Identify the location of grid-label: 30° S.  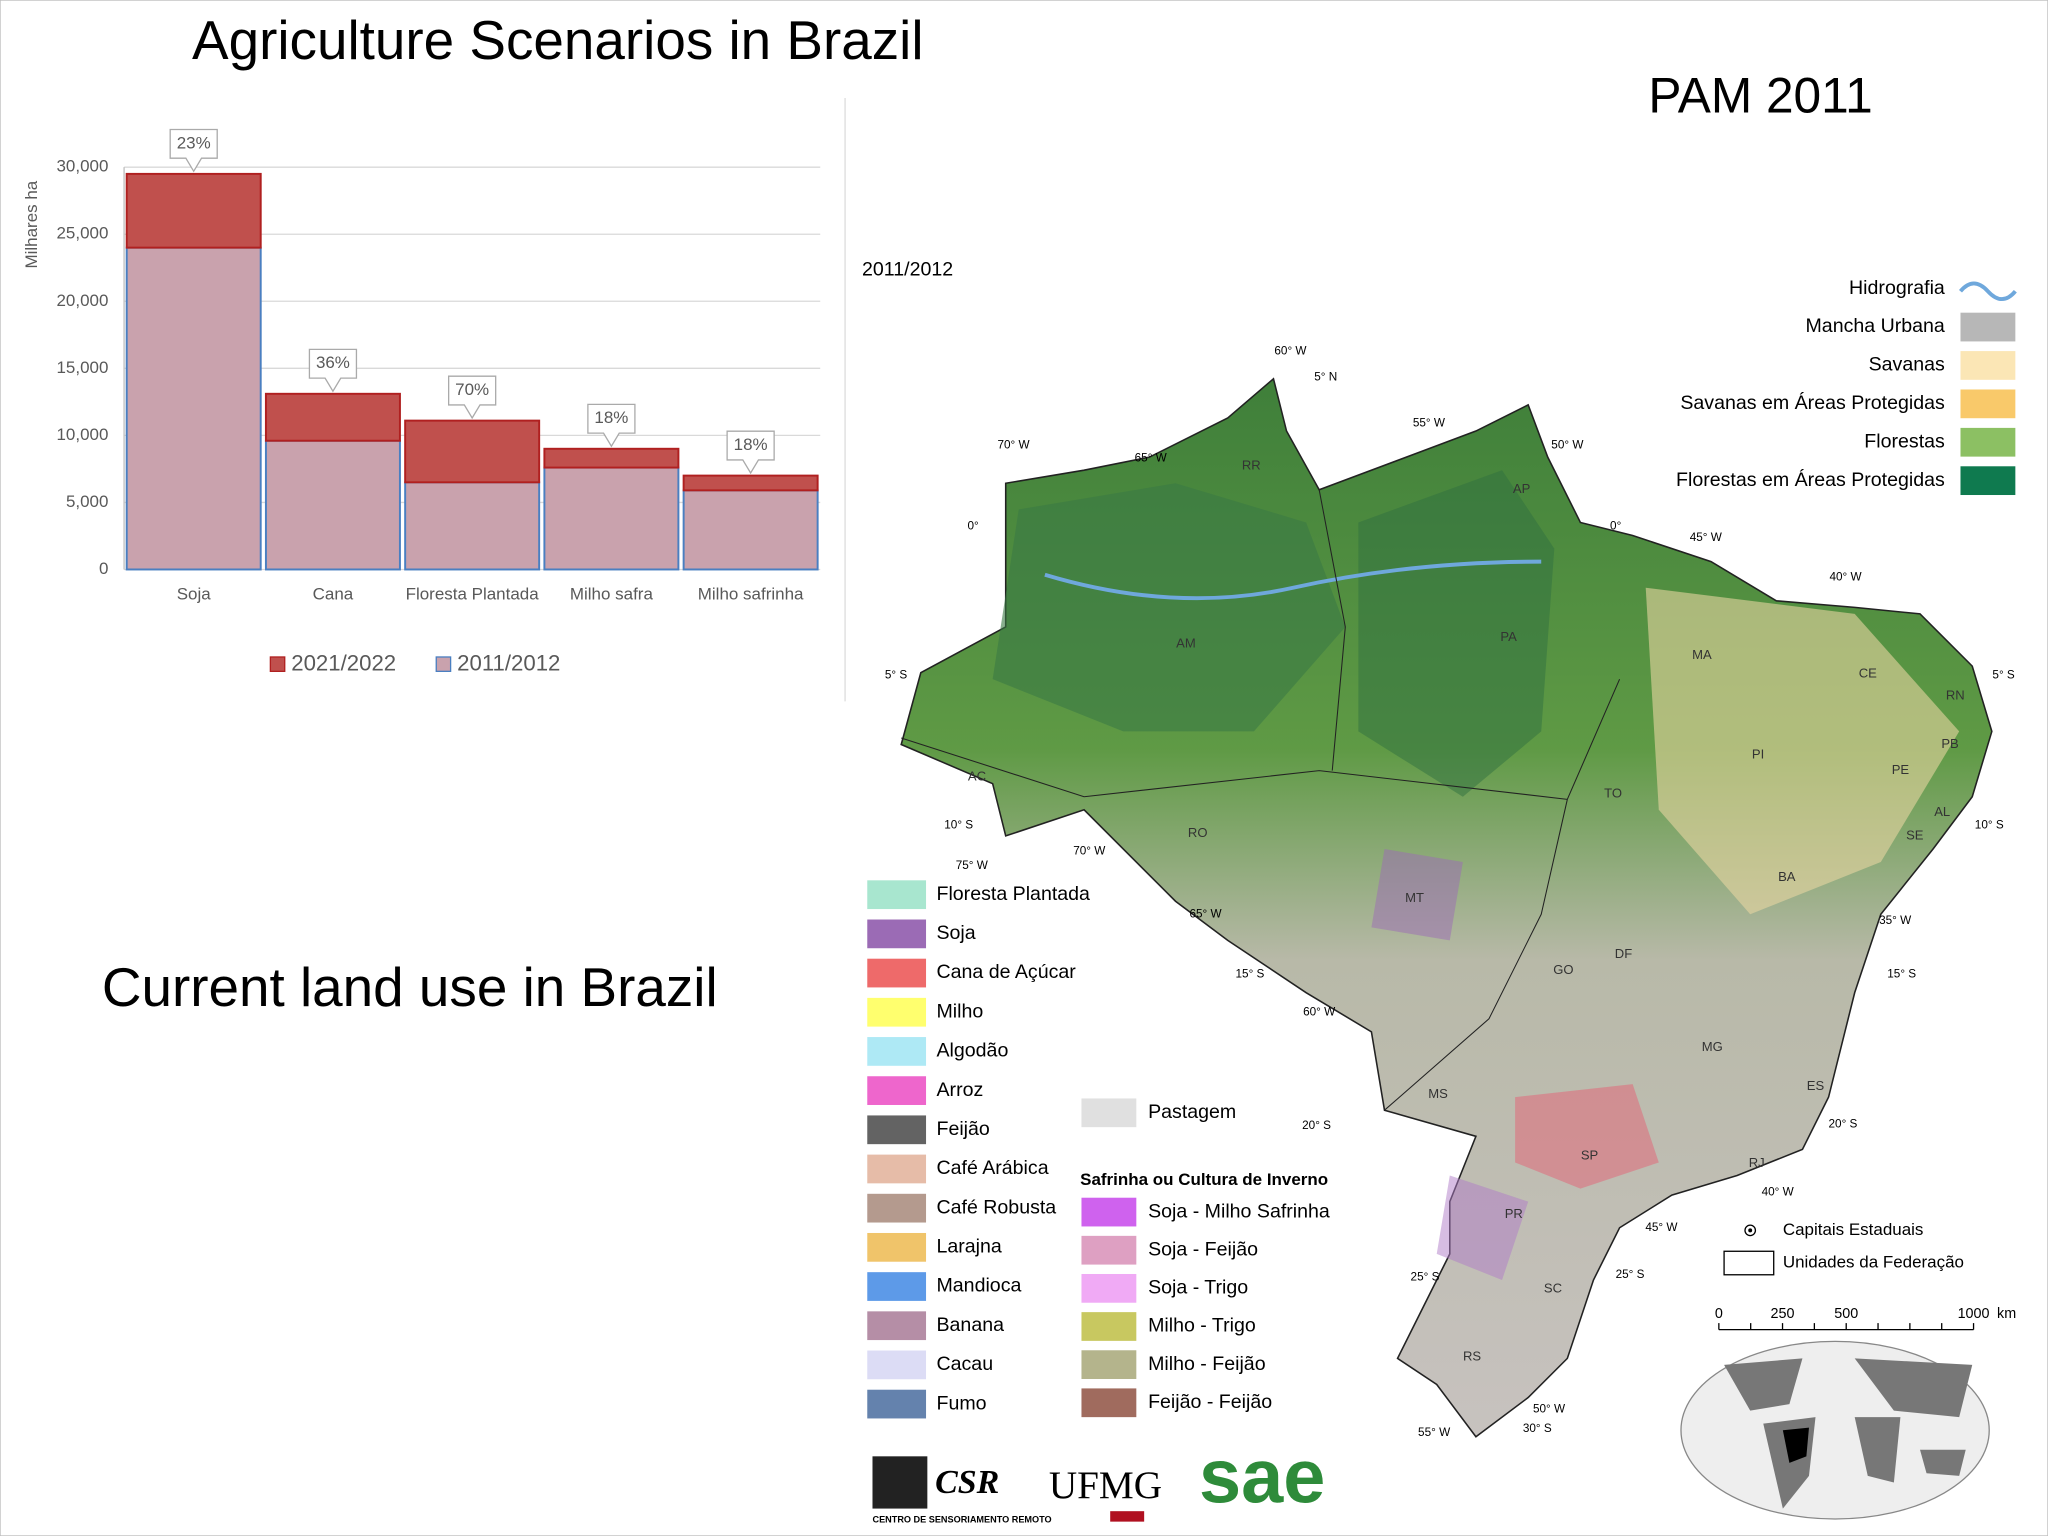
(1537, 1428).